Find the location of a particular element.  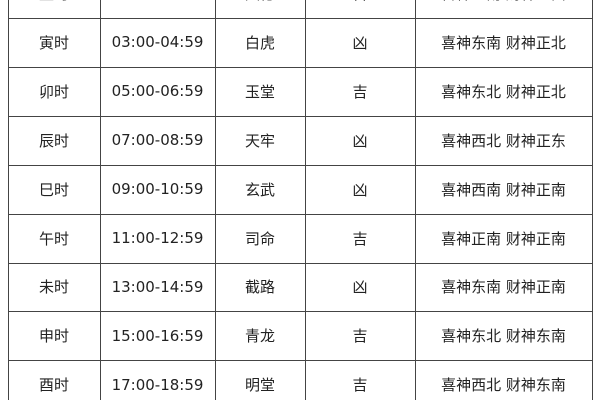

table-cell: 喜神东北 财神东南 is located at coordinates (503, 336).